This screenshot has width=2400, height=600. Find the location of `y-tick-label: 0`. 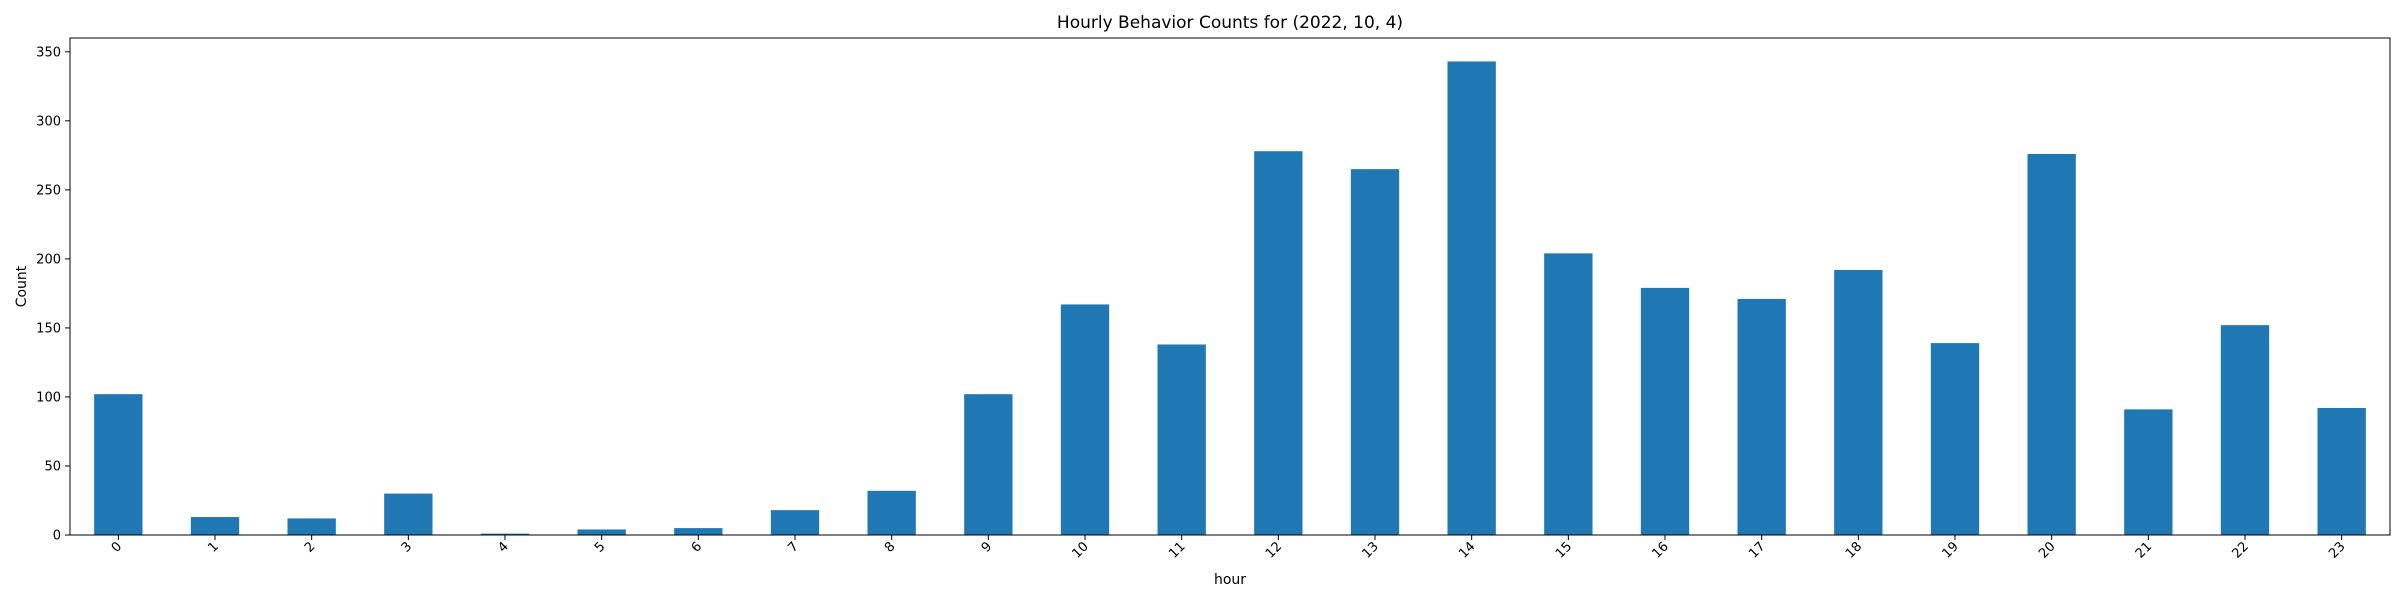

y-tick-label: 0 is located at coordinates (57, 536).